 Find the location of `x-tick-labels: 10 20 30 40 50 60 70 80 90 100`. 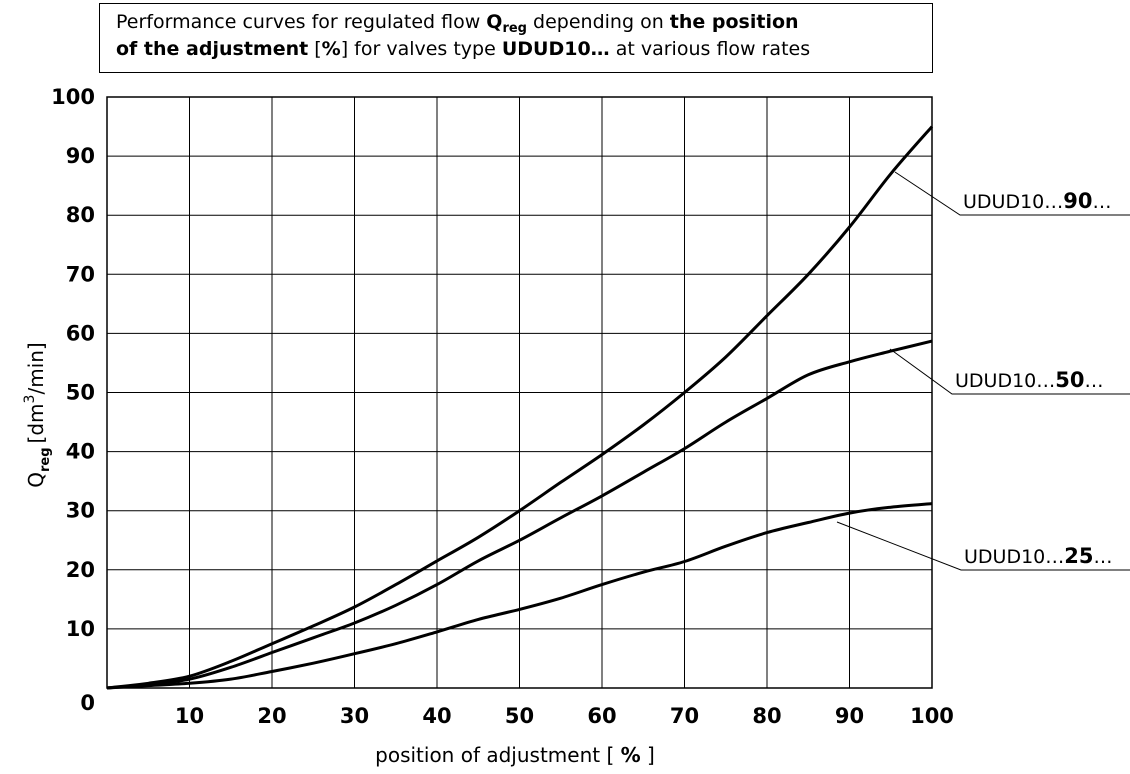

x-tick-labels: 10 20 30 40 50 60 70 80 90 100 is located at coordinates (564, 716).